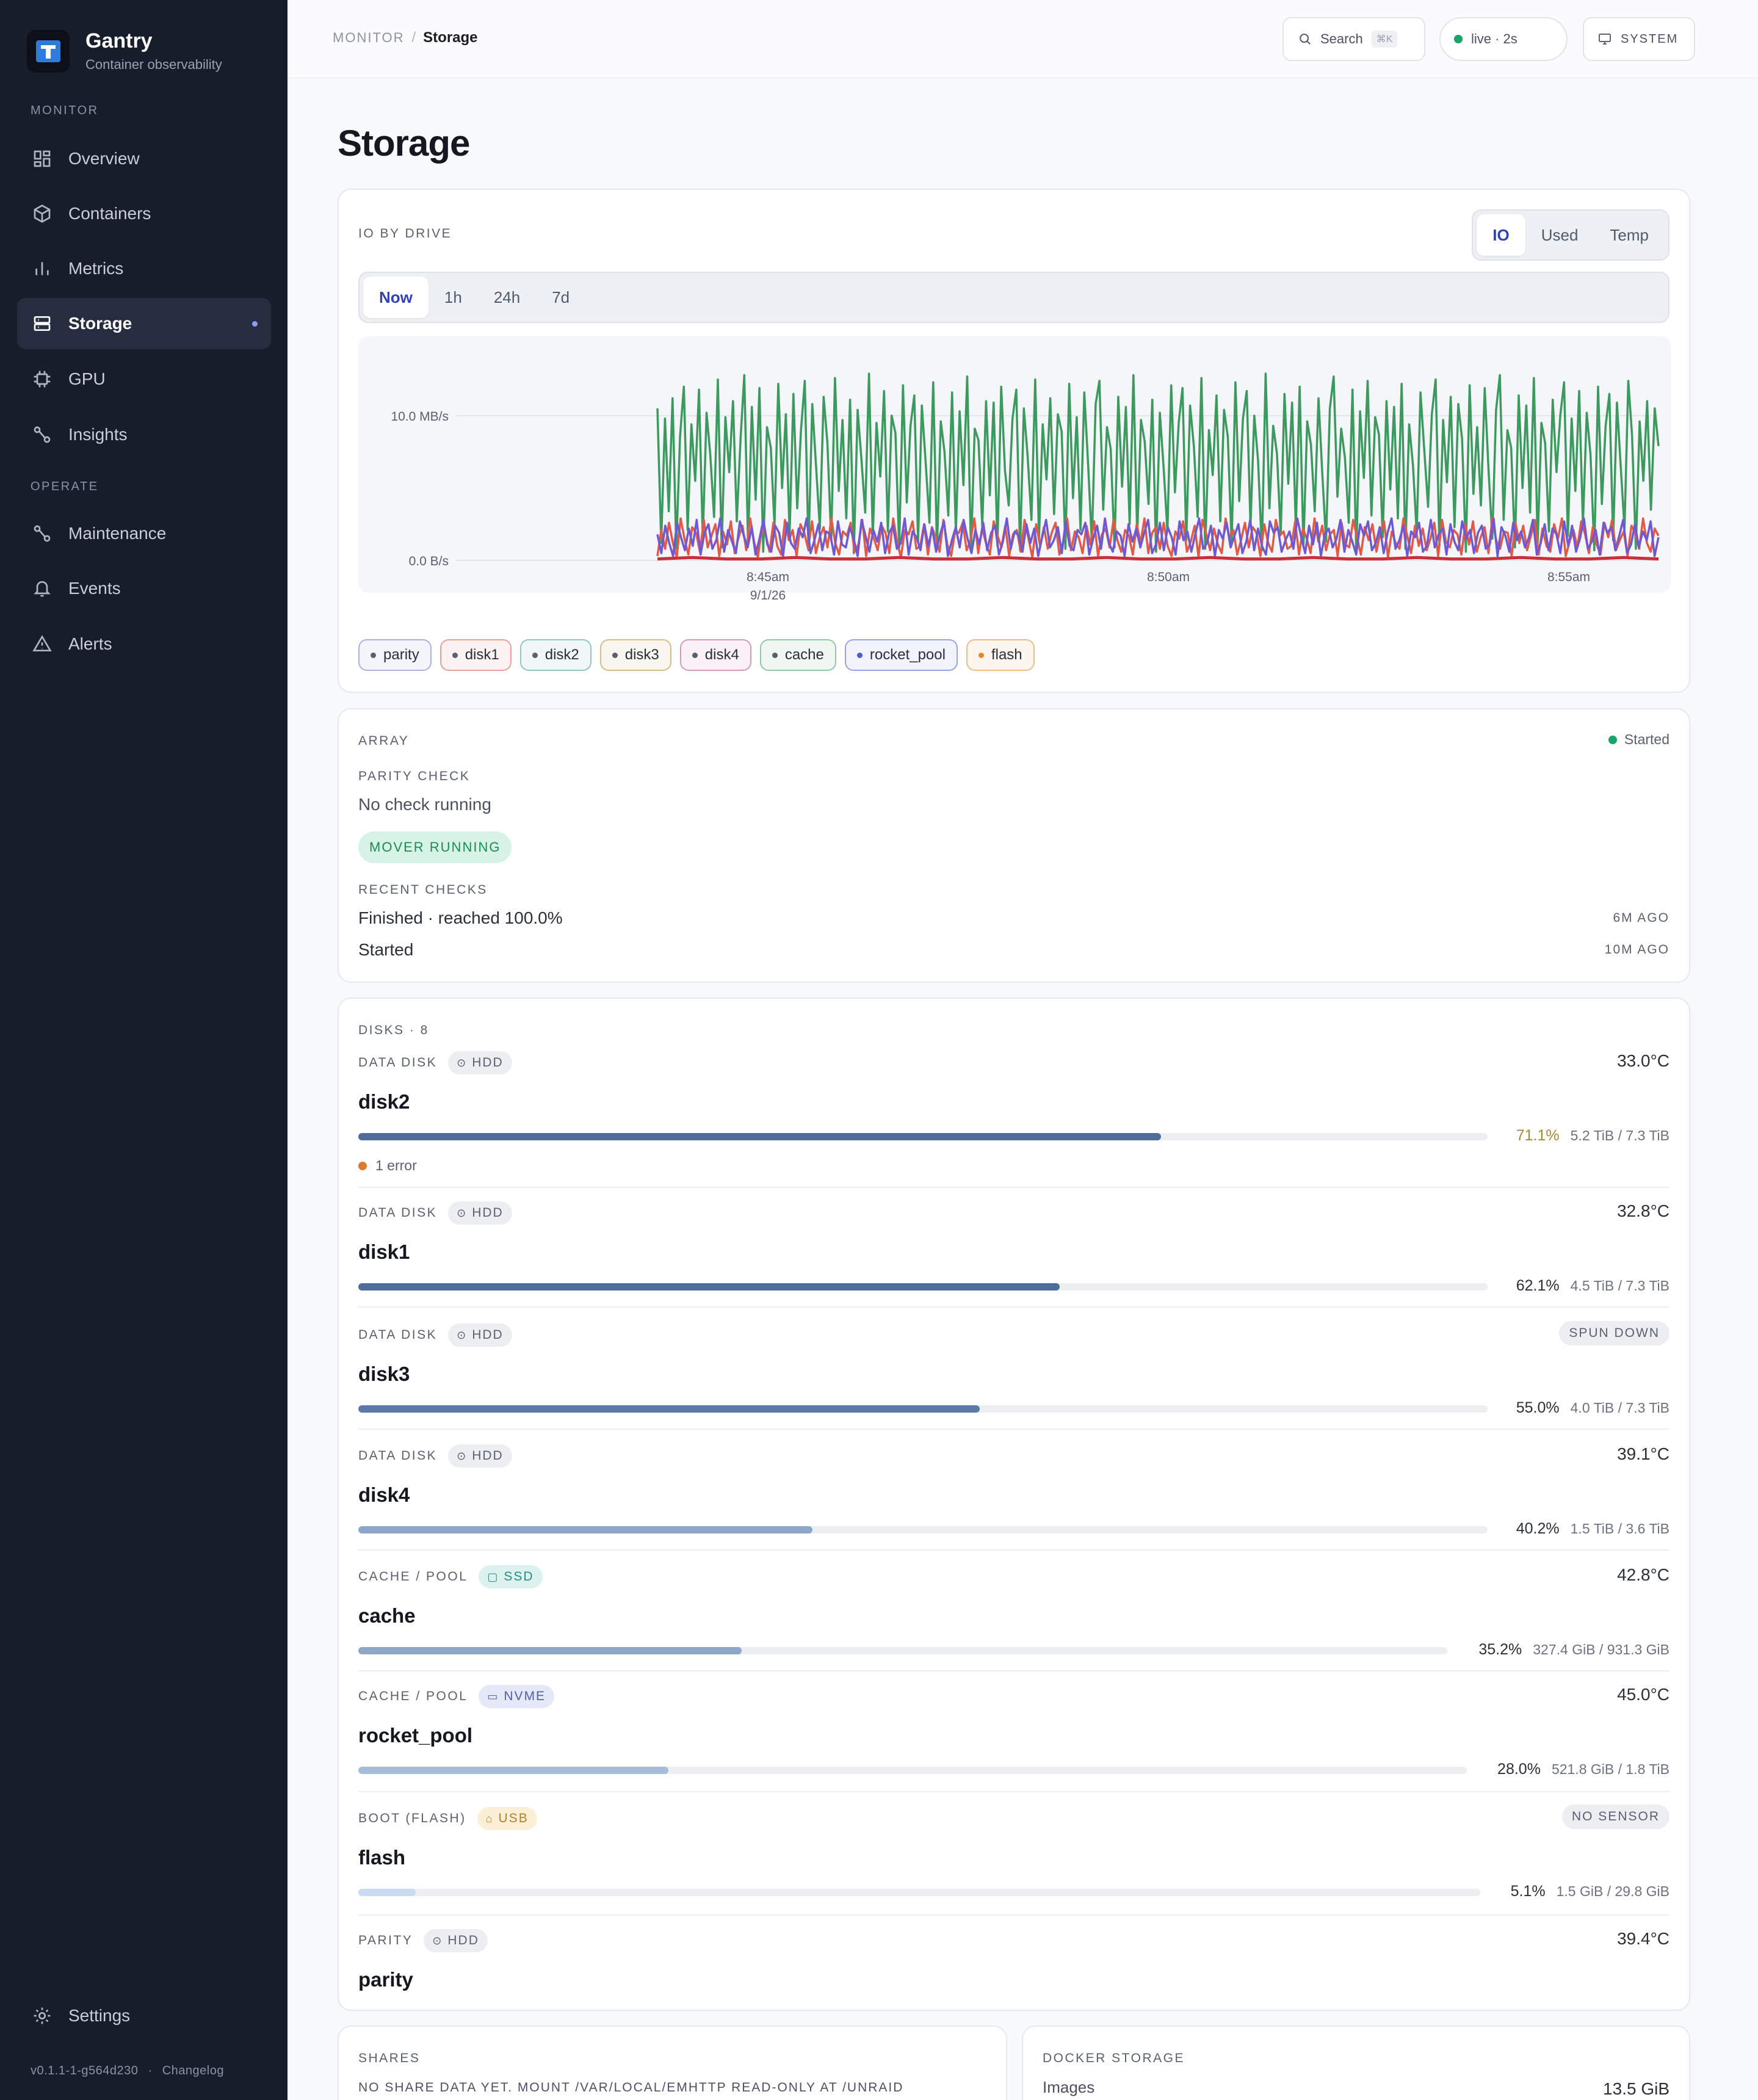 This screenshot has width=1758, height=2100. What do you see at coordinates (1014, 1892) in the screenshot?
I see `usage-bar: 5.1% 1.5 GiB / 29.8 GiB` at bounding box center [1014, 1892].